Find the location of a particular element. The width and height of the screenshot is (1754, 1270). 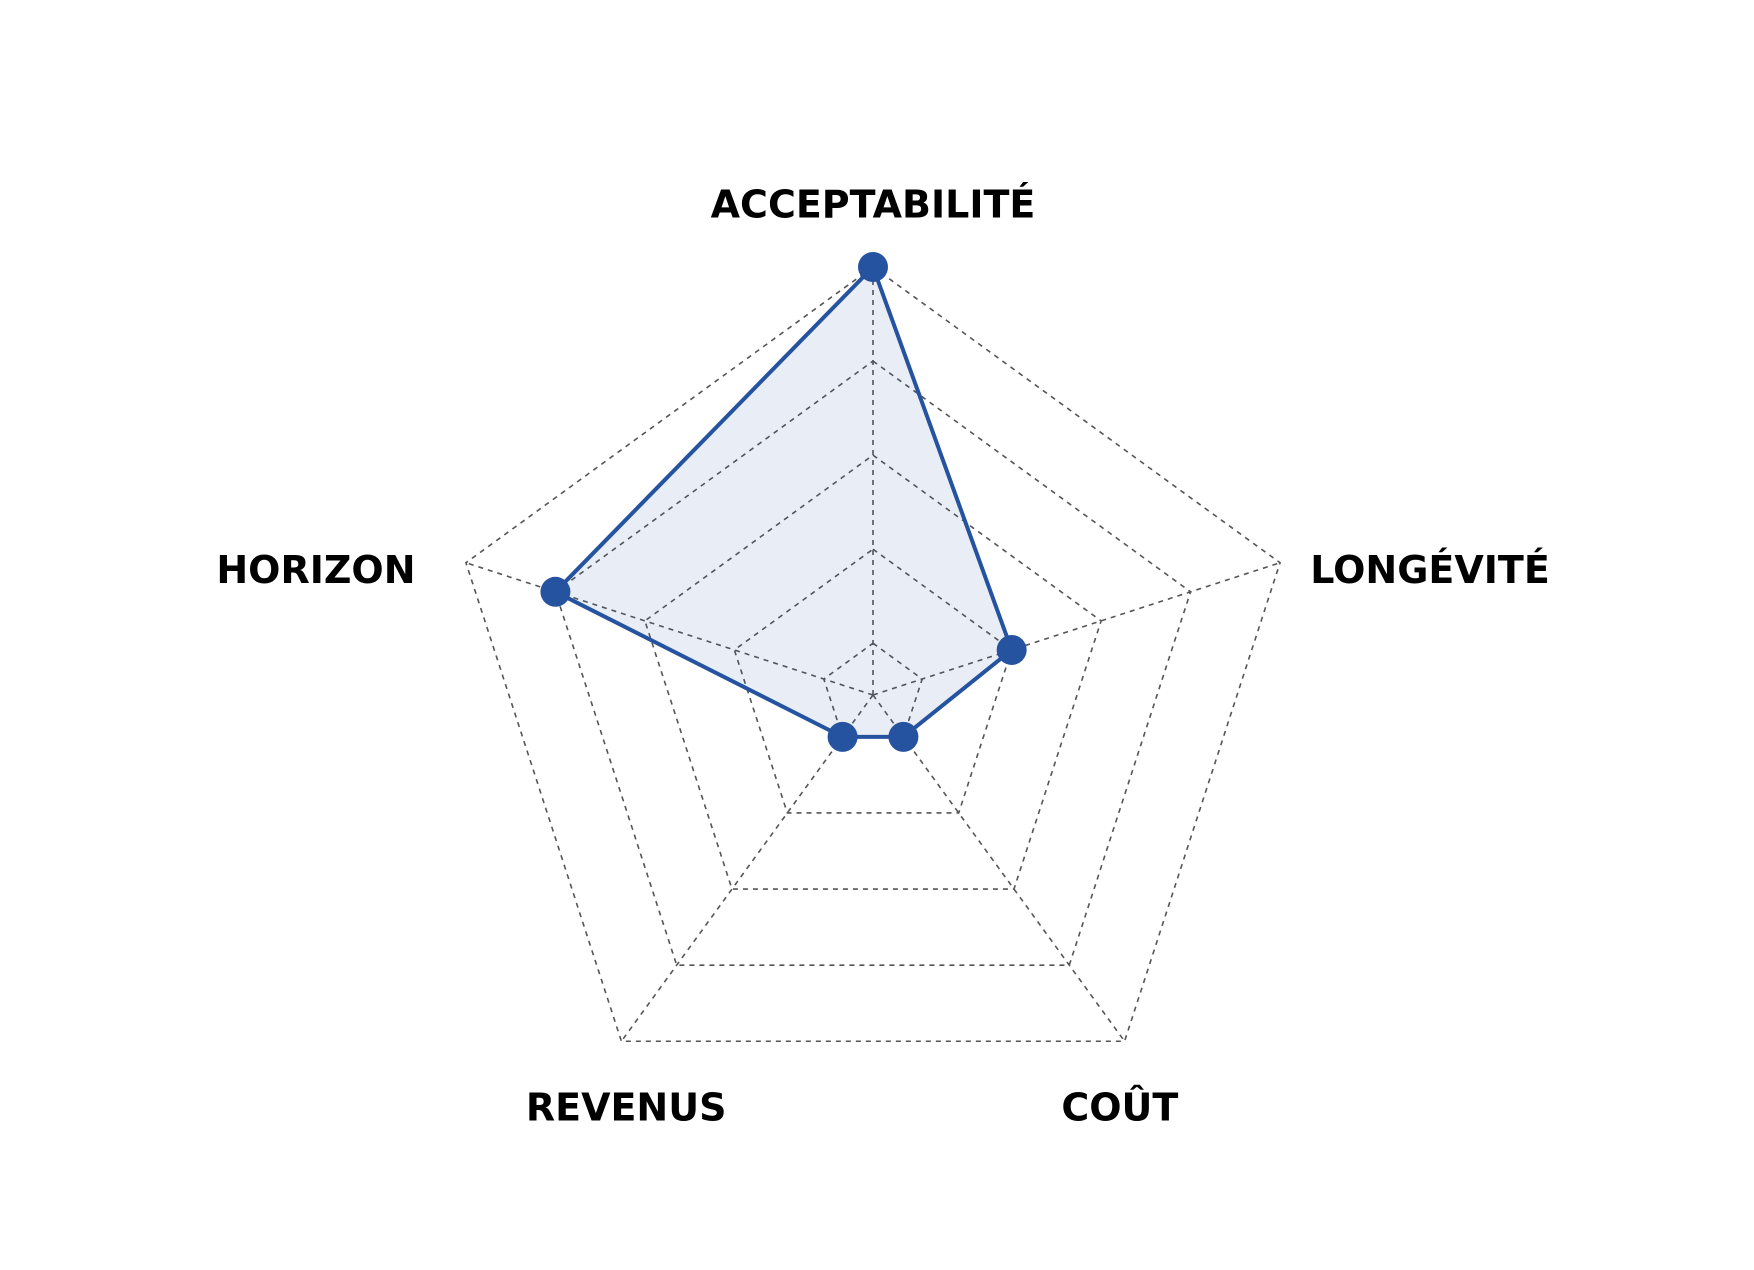

axis-label: HORIZON is located at coordinates (315, 570).